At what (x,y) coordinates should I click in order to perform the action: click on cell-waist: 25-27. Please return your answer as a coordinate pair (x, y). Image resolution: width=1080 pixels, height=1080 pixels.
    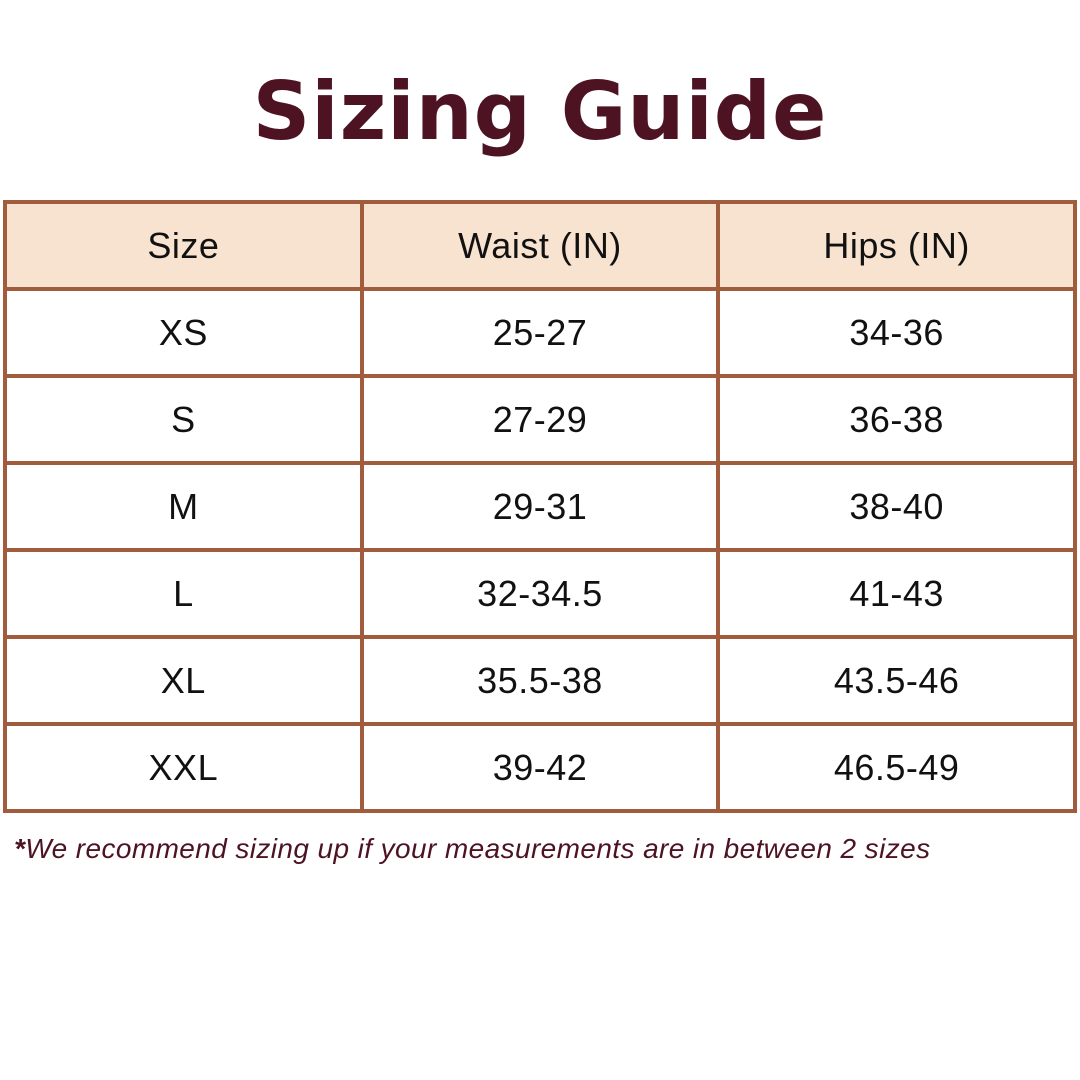
    Looking at the image, I should click on (540, 332).